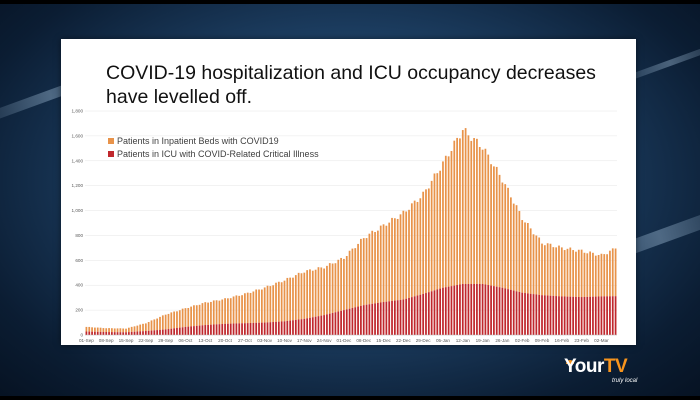  I want to click on x-tick-label: 13-Oct, so click(205, 340).